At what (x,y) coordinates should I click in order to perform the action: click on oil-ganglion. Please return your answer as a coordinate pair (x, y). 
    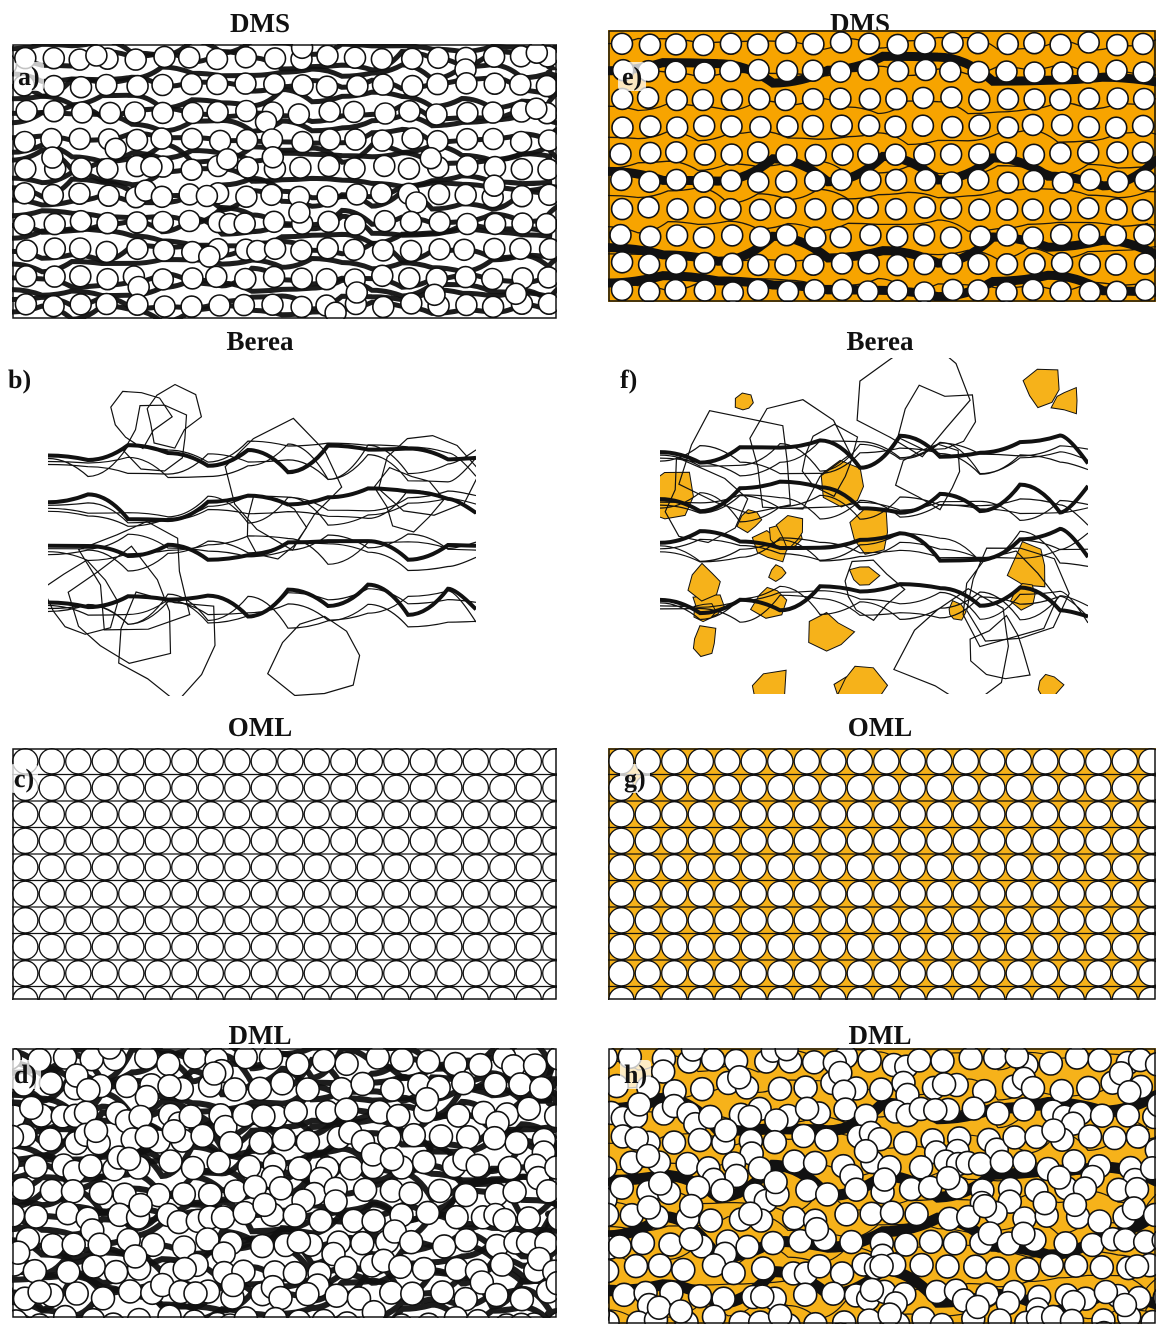
    Looking at the image, I should click on (704, 641).